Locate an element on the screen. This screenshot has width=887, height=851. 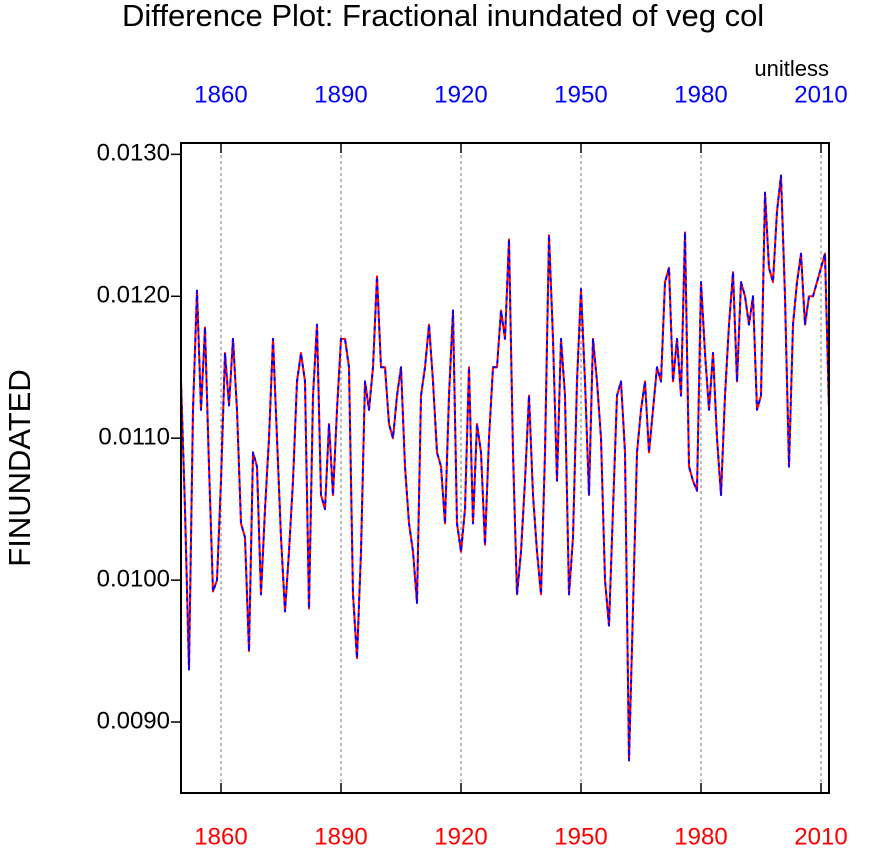
x-tick-label: 1890 is located at coordinates (340, 836).